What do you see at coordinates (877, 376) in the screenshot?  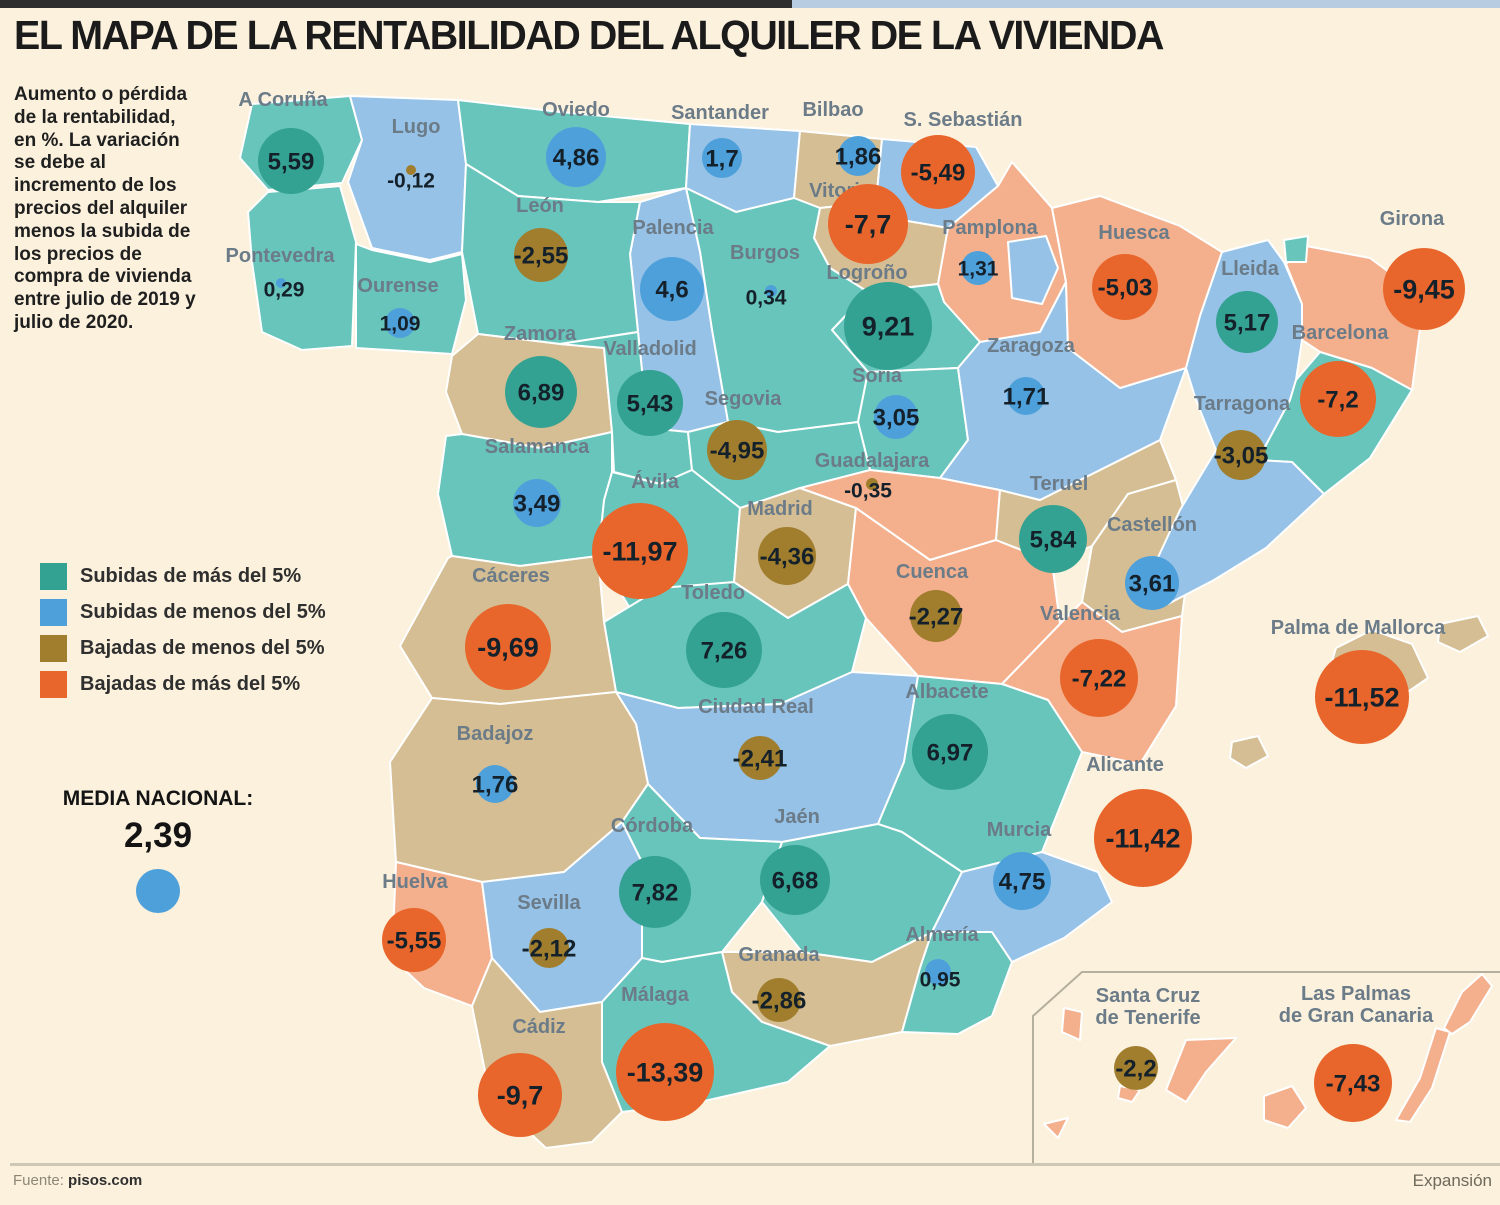 I see `label-soria: Soria` at bounding box center [877, 376].